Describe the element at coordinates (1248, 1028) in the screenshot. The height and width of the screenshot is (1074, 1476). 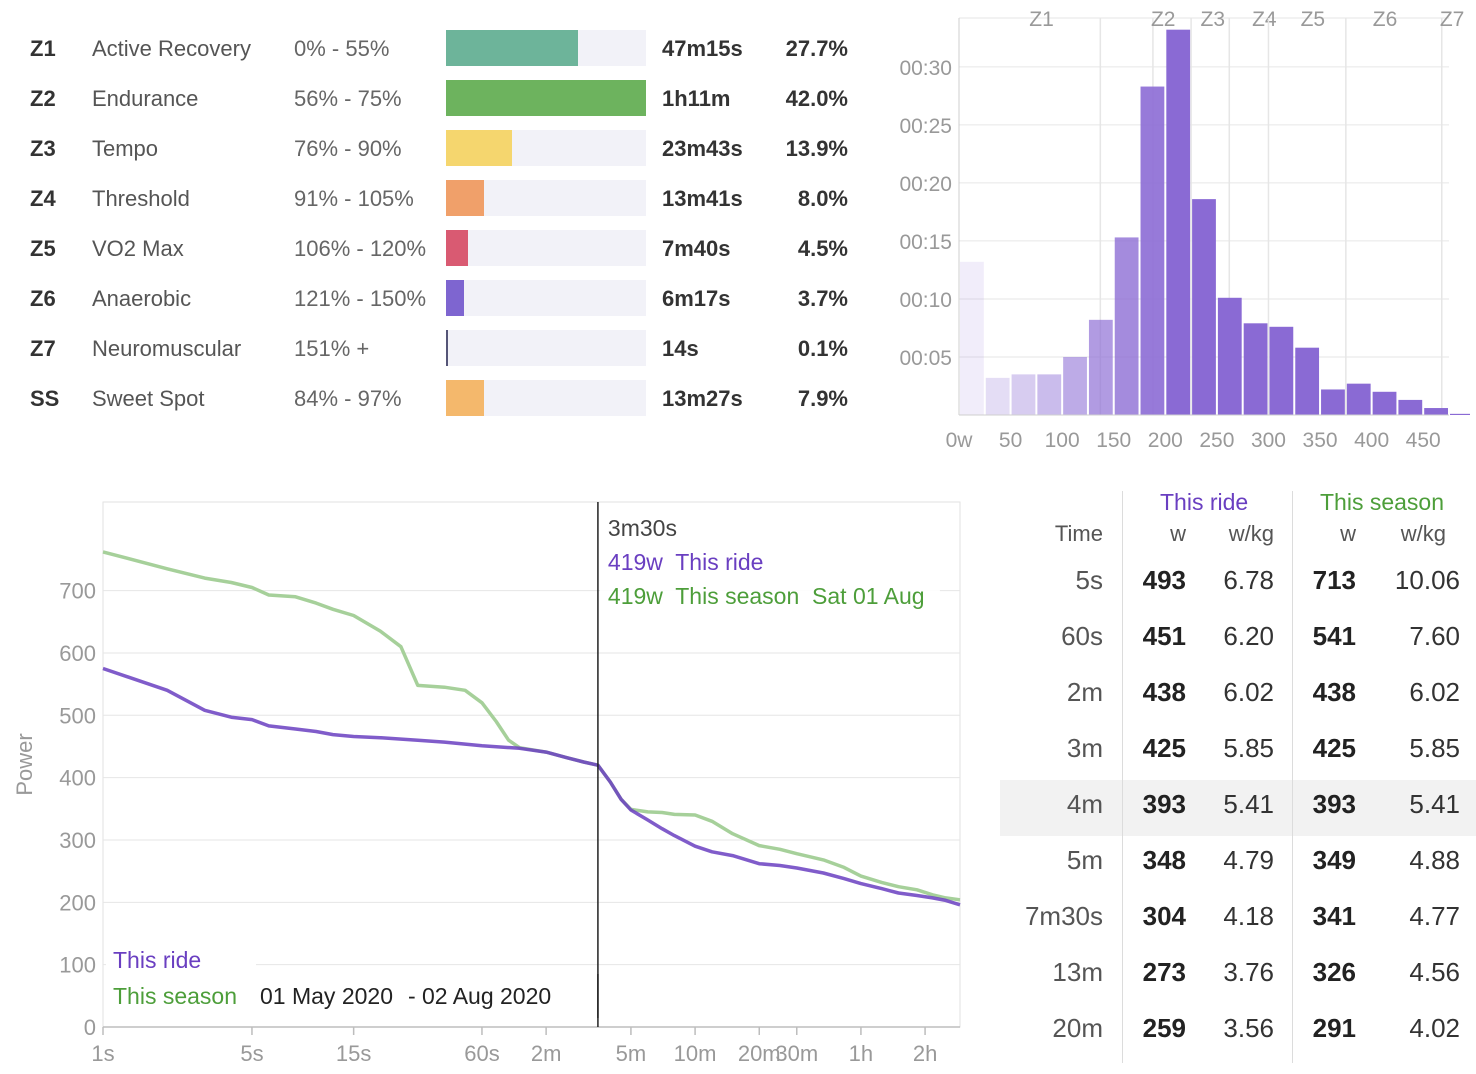
I see `ride-wkg: 3.56` at that location.